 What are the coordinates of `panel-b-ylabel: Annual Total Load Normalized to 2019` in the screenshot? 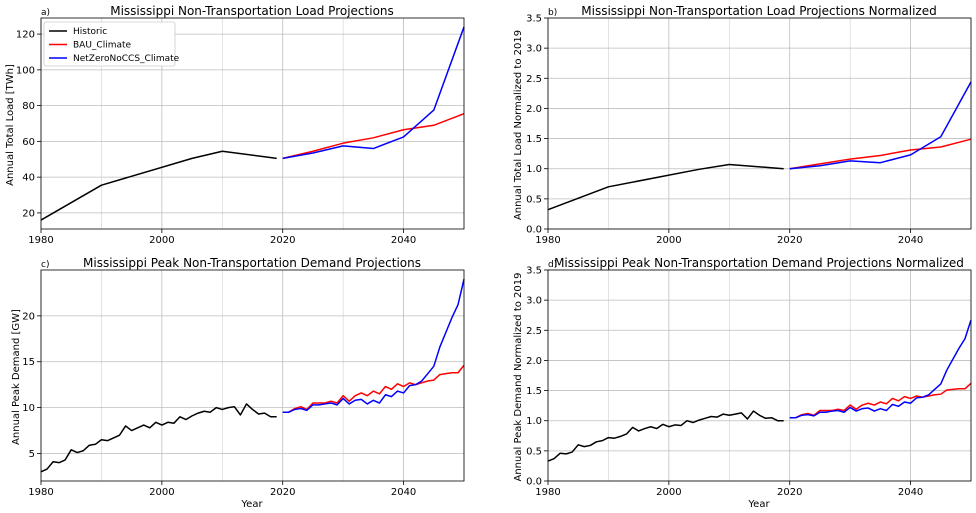 It's located at (518, 125).